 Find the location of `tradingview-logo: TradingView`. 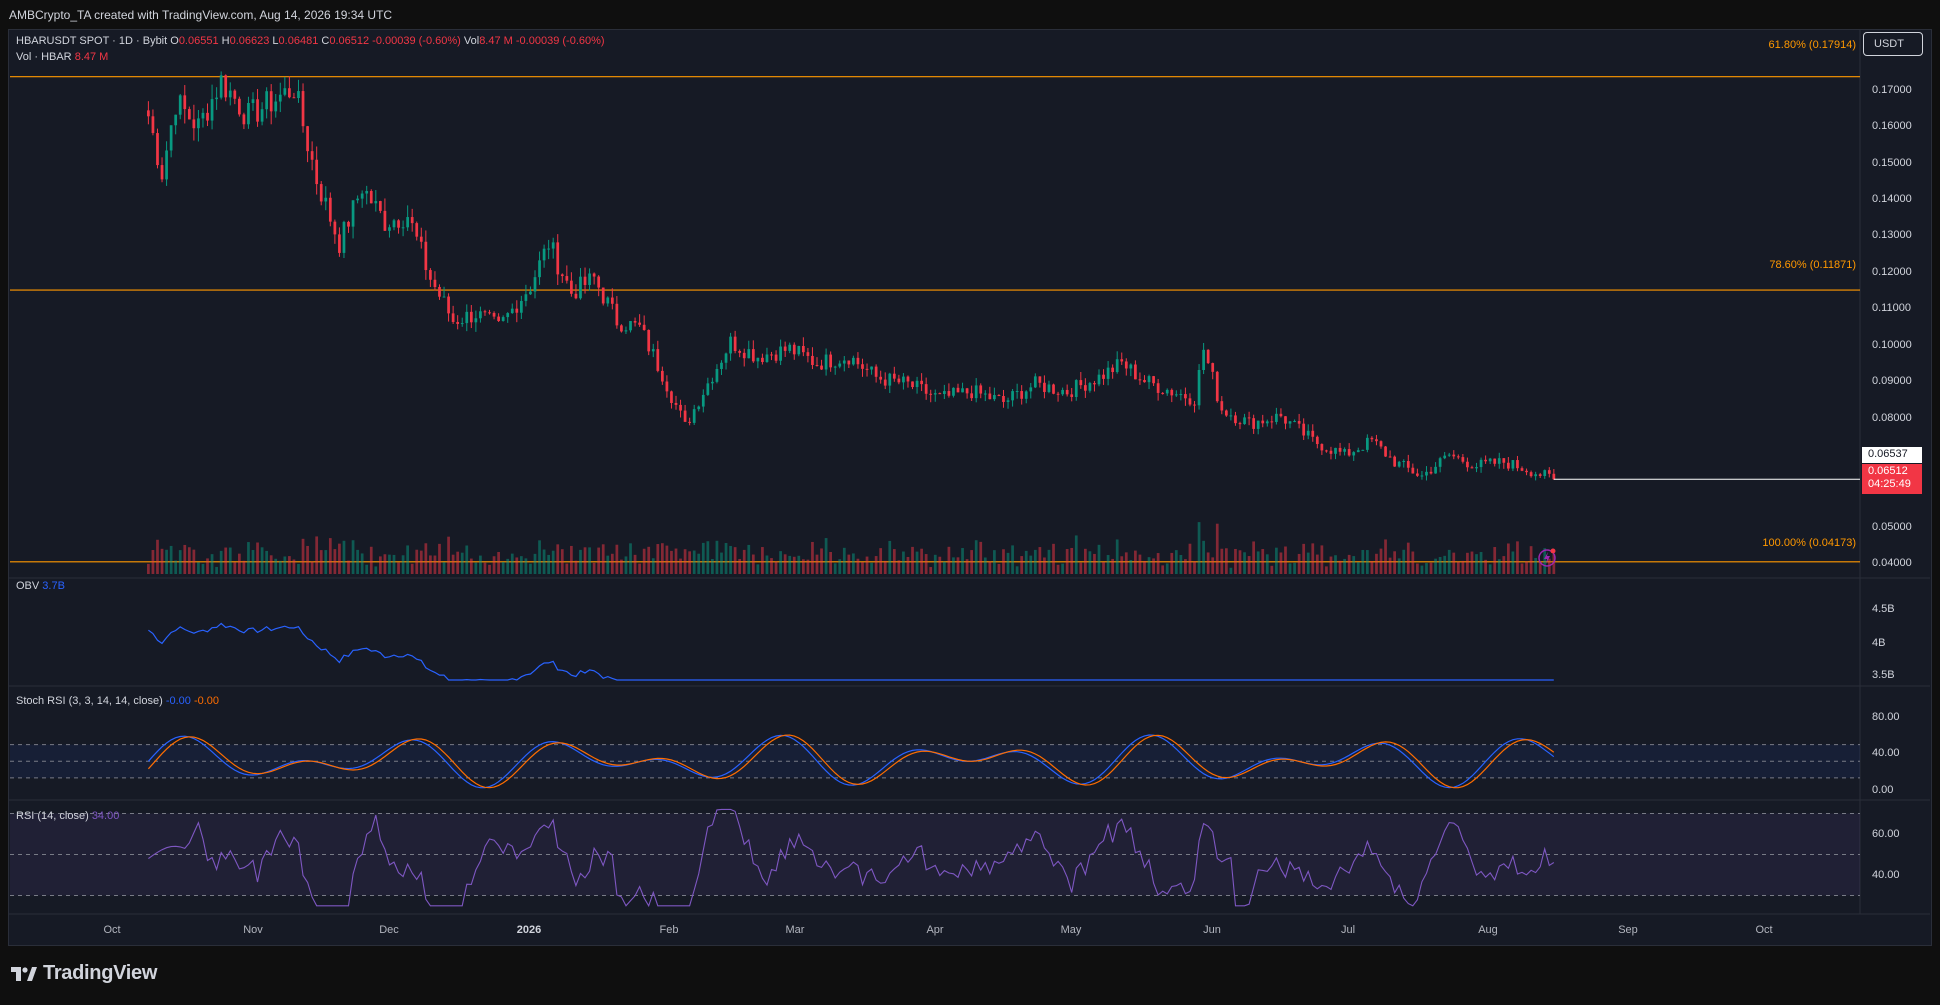

tradingview-logo: TradingView is located at coordinates (84, 973).